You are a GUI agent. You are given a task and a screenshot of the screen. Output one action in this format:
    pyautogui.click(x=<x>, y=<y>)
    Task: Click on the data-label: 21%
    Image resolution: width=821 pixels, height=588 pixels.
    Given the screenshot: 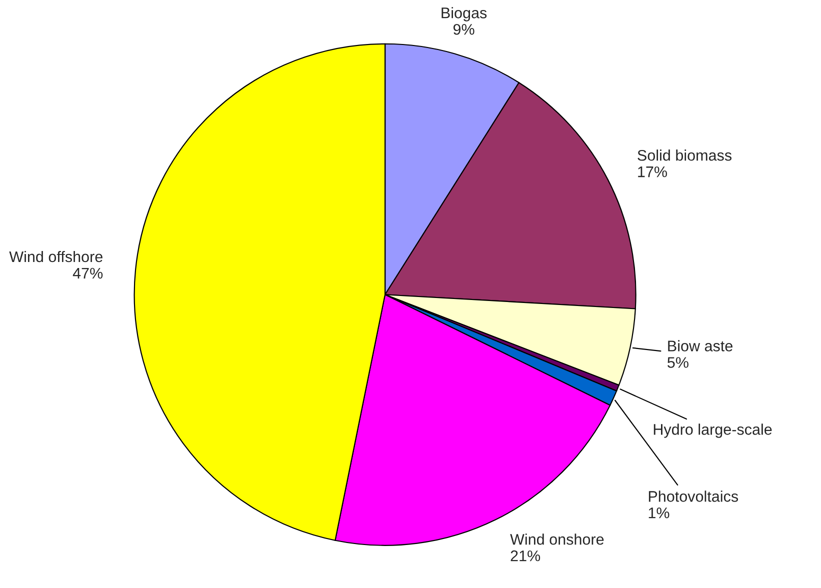 What is the action you would take?
    pyautogui.click(x=525, y=556)
    